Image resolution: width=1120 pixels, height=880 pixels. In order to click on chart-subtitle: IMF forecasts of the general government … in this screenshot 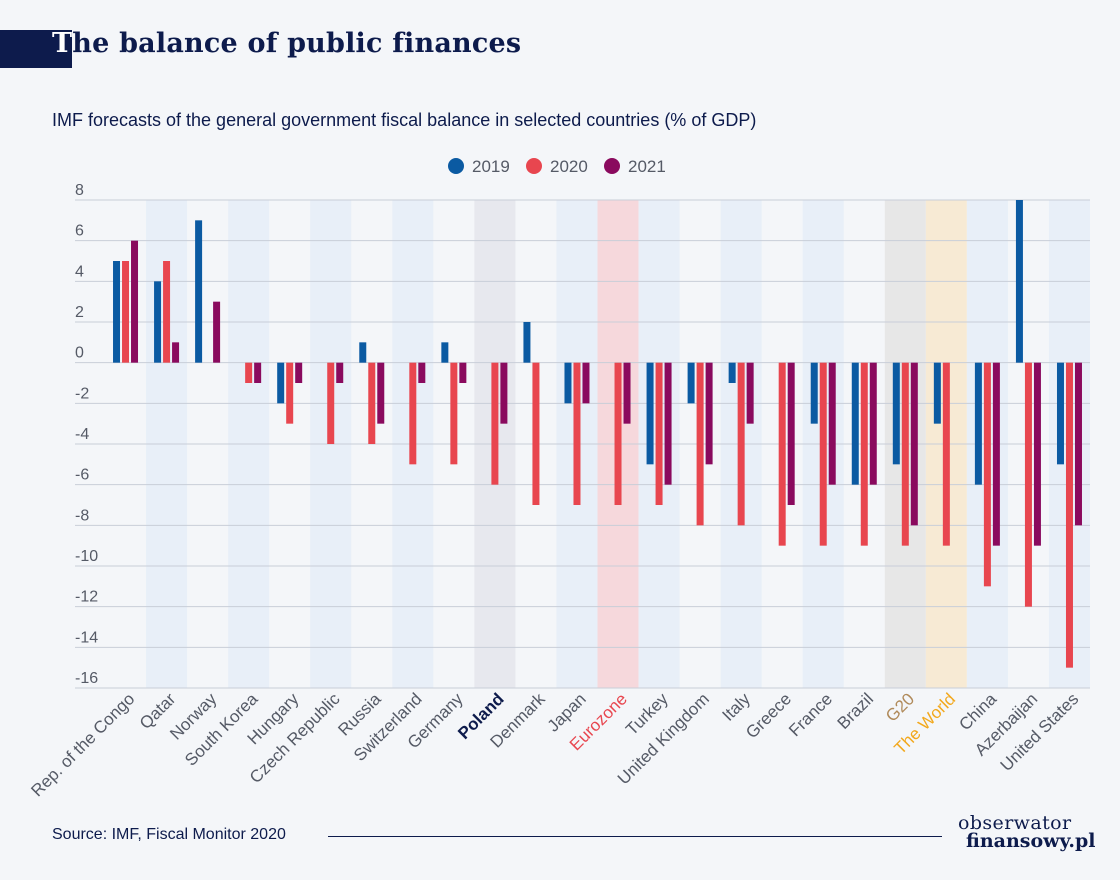, I will do `click(404, 120)`.